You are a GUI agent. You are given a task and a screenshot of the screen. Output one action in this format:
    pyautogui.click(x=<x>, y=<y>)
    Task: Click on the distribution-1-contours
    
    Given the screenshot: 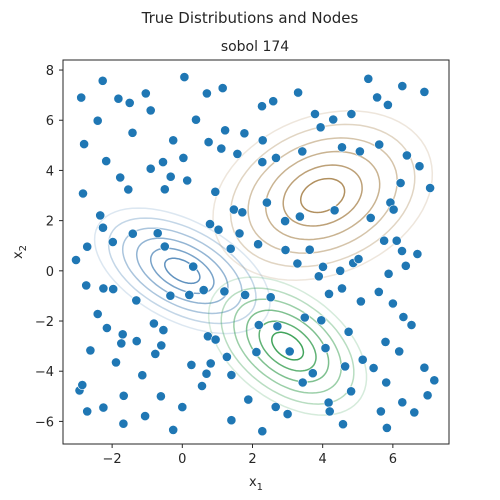 What is the action you would take?
    pyautogui.click(x=182, y=271)
    